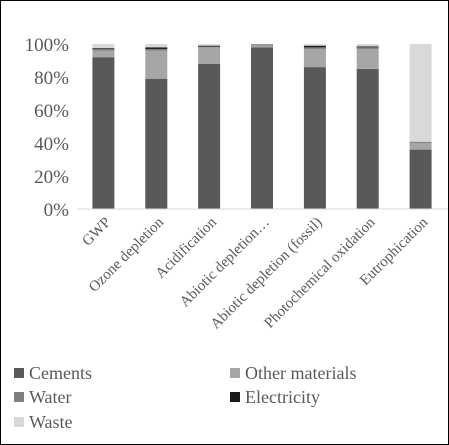  What do you see at coordinates (57, 210) in the screenshot?
I see `y-tick-label: 0%` at bounding box center [57, 210].